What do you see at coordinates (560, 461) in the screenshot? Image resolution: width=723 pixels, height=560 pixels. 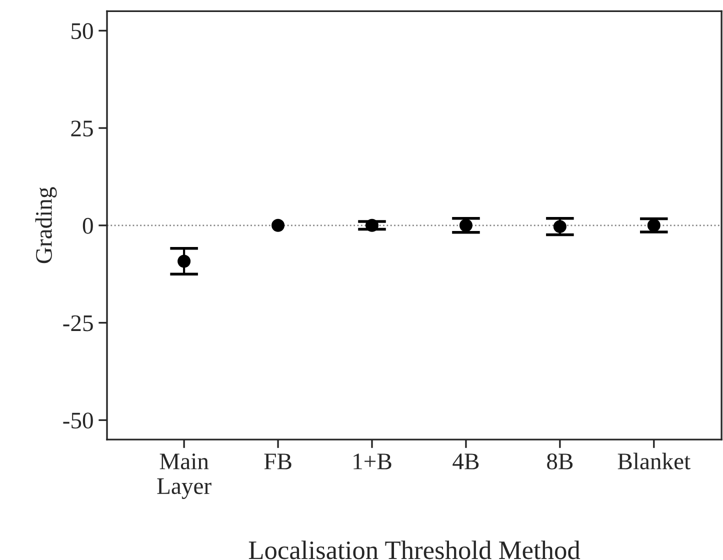 I see `x-tick-label: 8B` at bounding box center [560, 461].